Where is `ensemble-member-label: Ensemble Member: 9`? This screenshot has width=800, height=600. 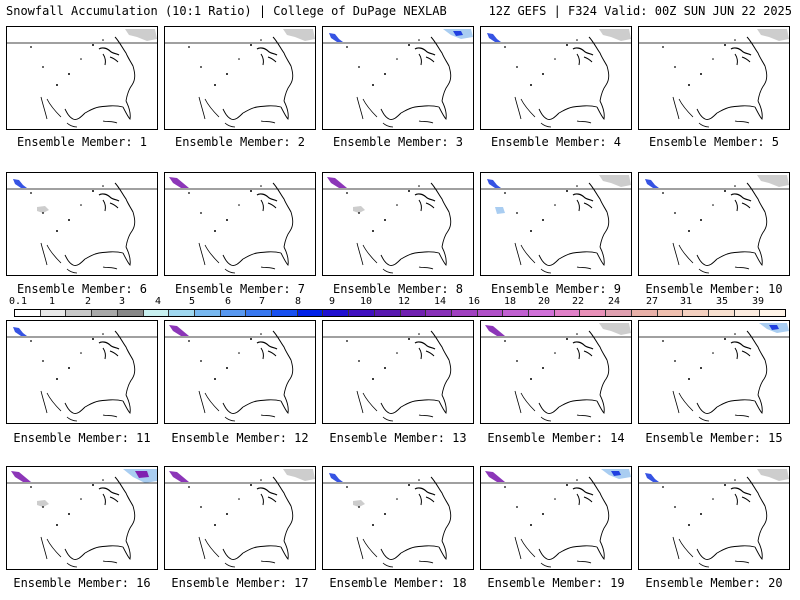 ensemble-member-label: Ensemble Member: 9 is located at coordinates (556, 289).